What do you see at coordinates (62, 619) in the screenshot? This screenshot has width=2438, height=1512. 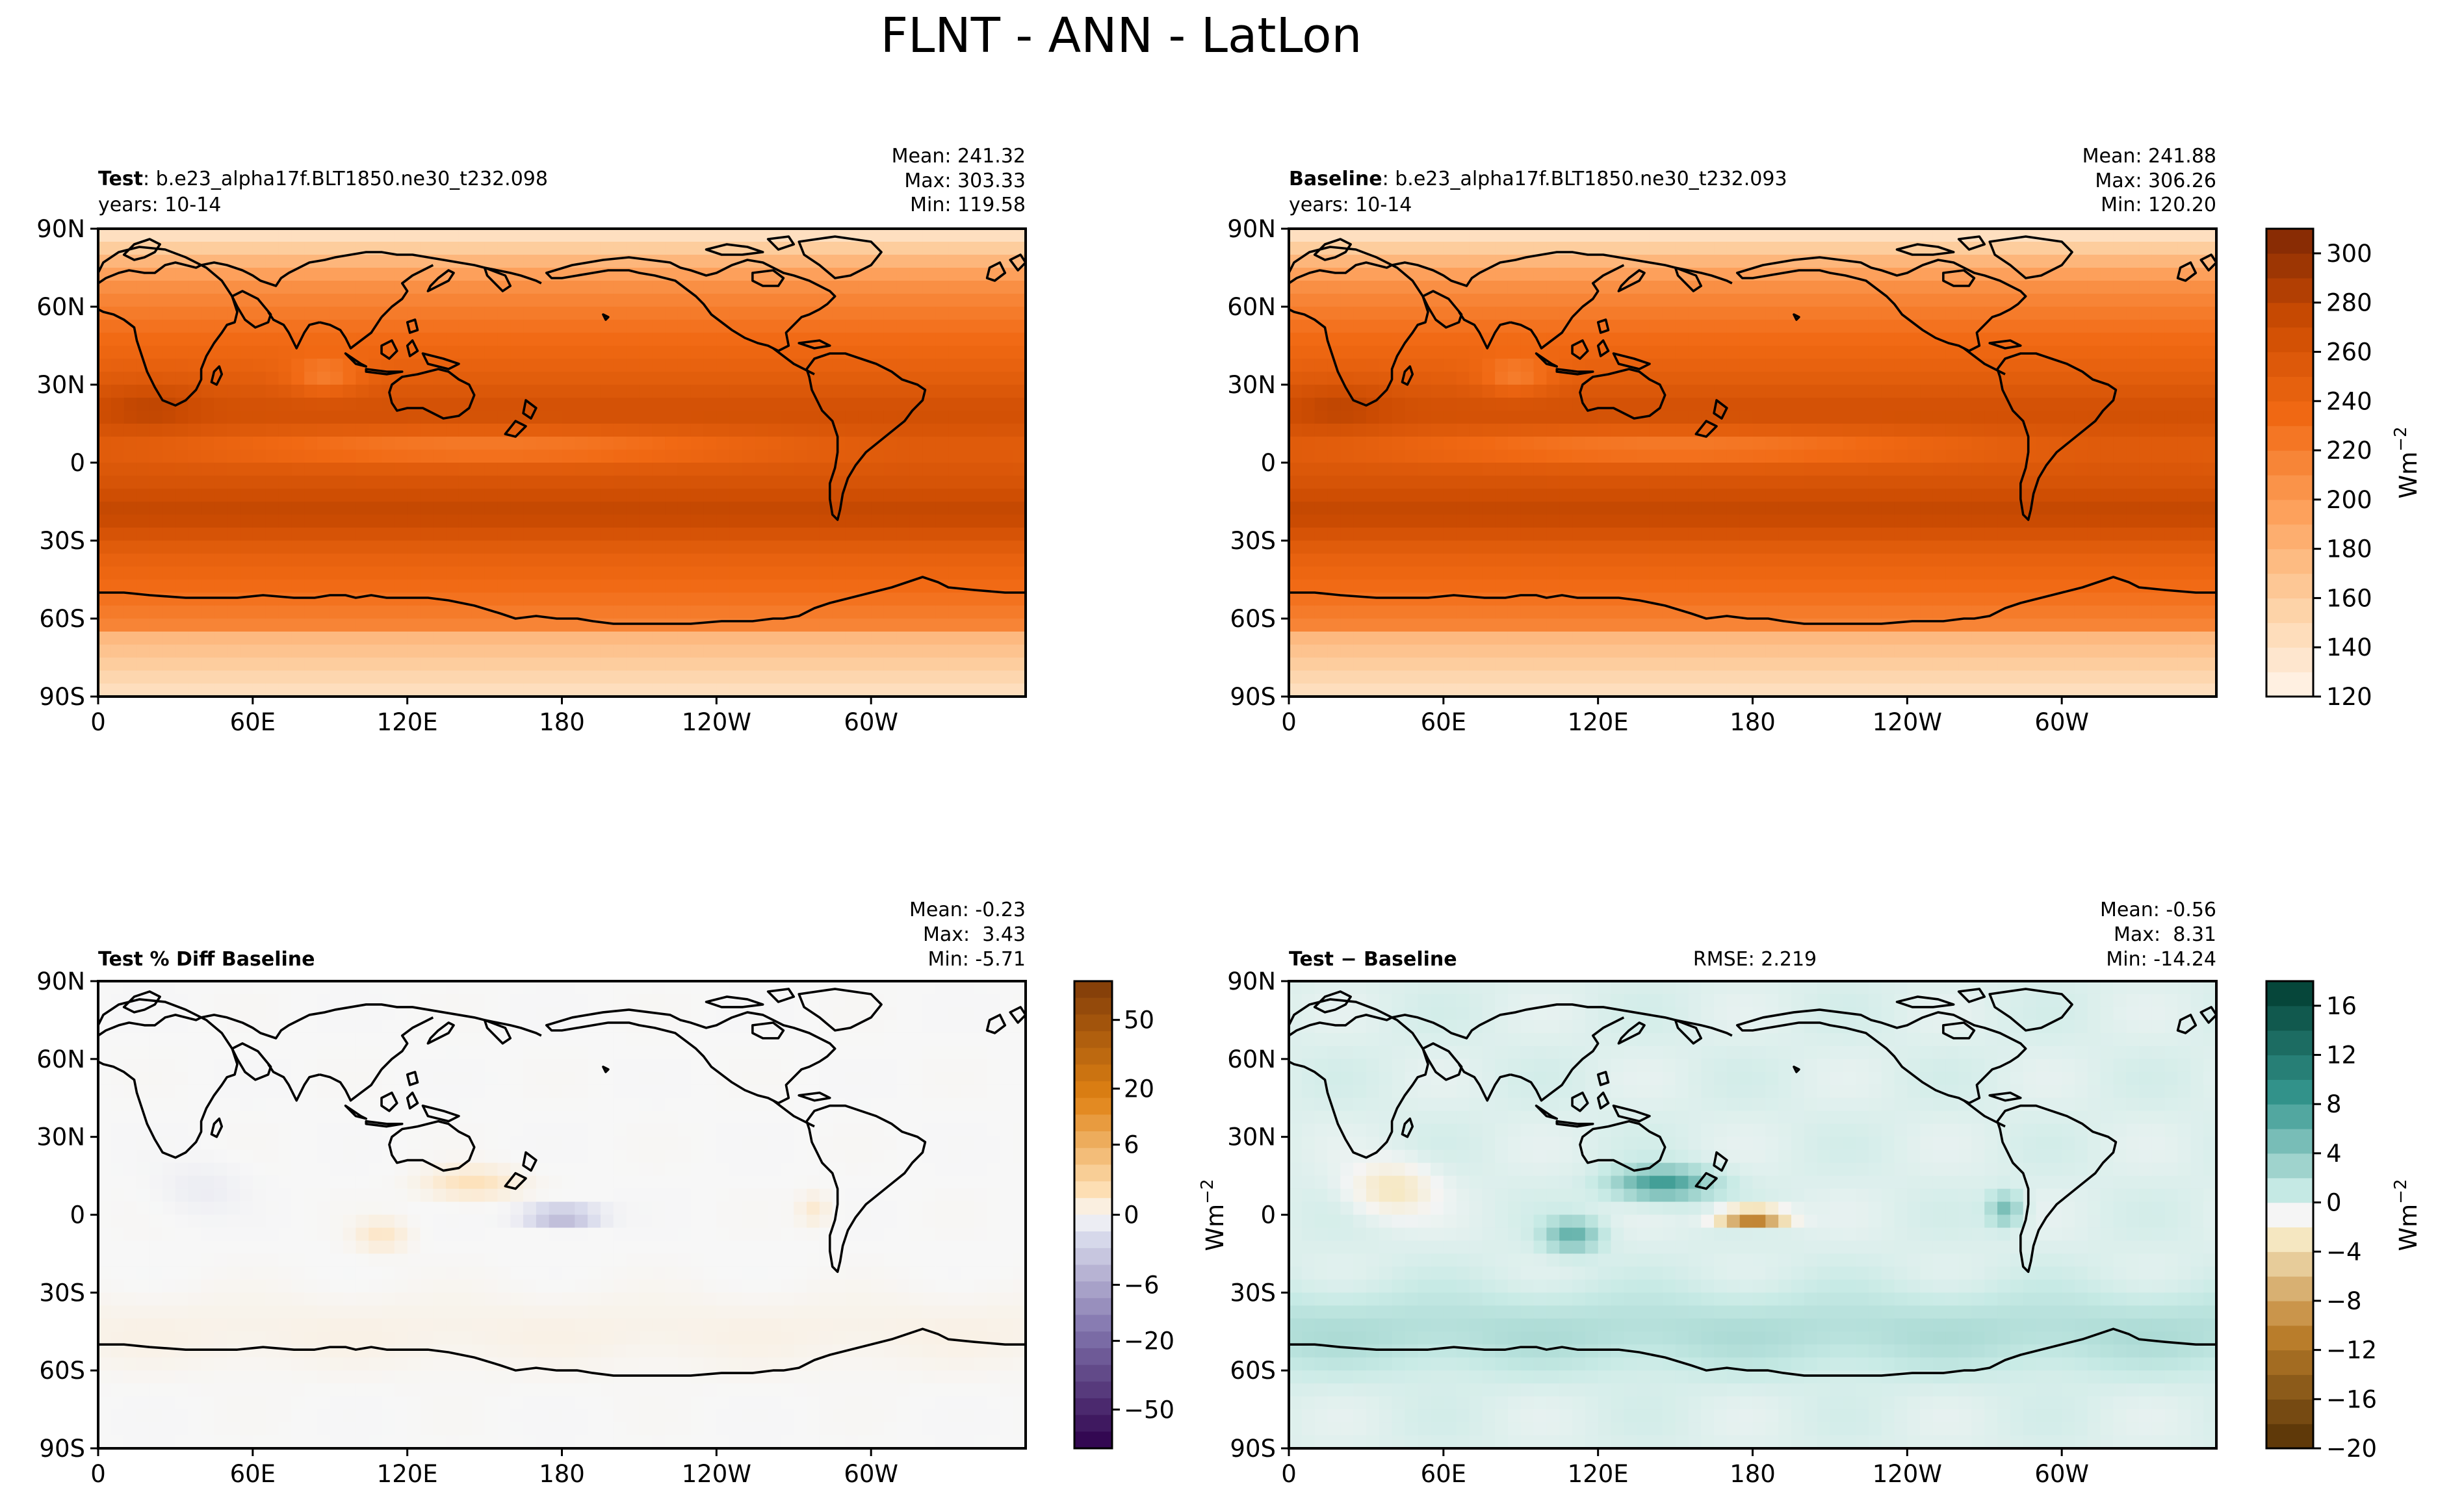 I see `y-tick-label: 60S` at bounding box center [62, 619].